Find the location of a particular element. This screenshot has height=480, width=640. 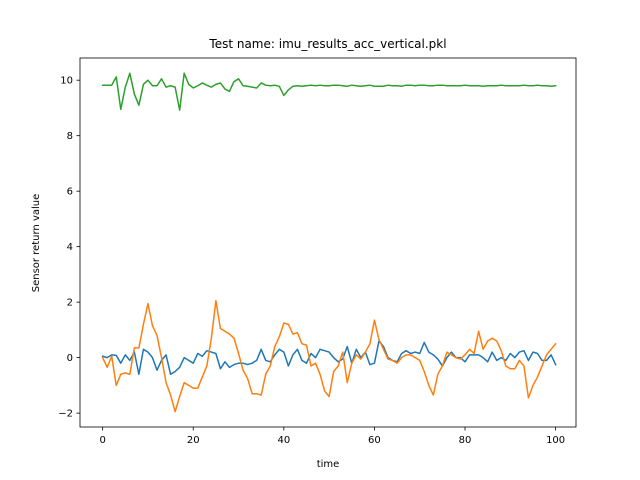

x-axis-label: time is located at coordinates (328, 464).